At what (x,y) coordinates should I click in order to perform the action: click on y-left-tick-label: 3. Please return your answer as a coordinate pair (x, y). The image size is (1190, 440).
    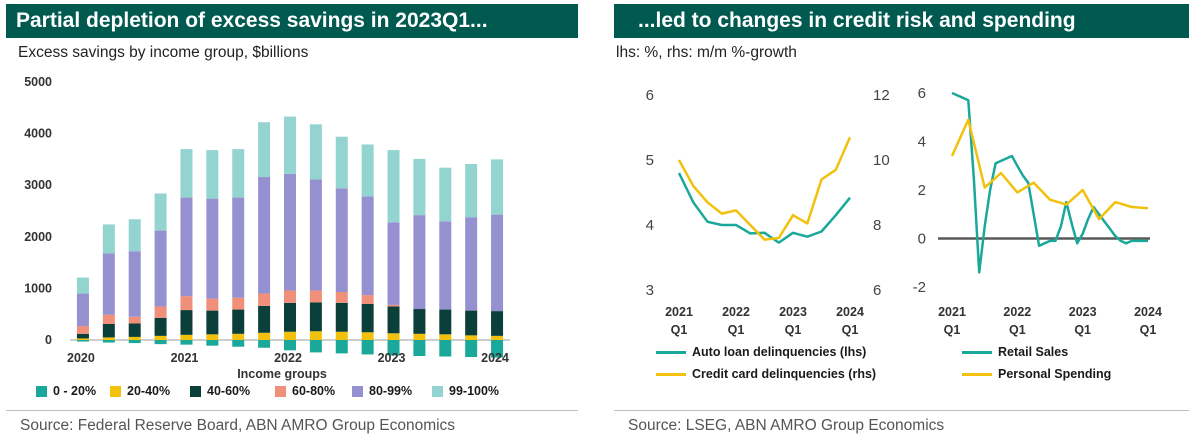
    Looking at the image, I should click on (650, 290).